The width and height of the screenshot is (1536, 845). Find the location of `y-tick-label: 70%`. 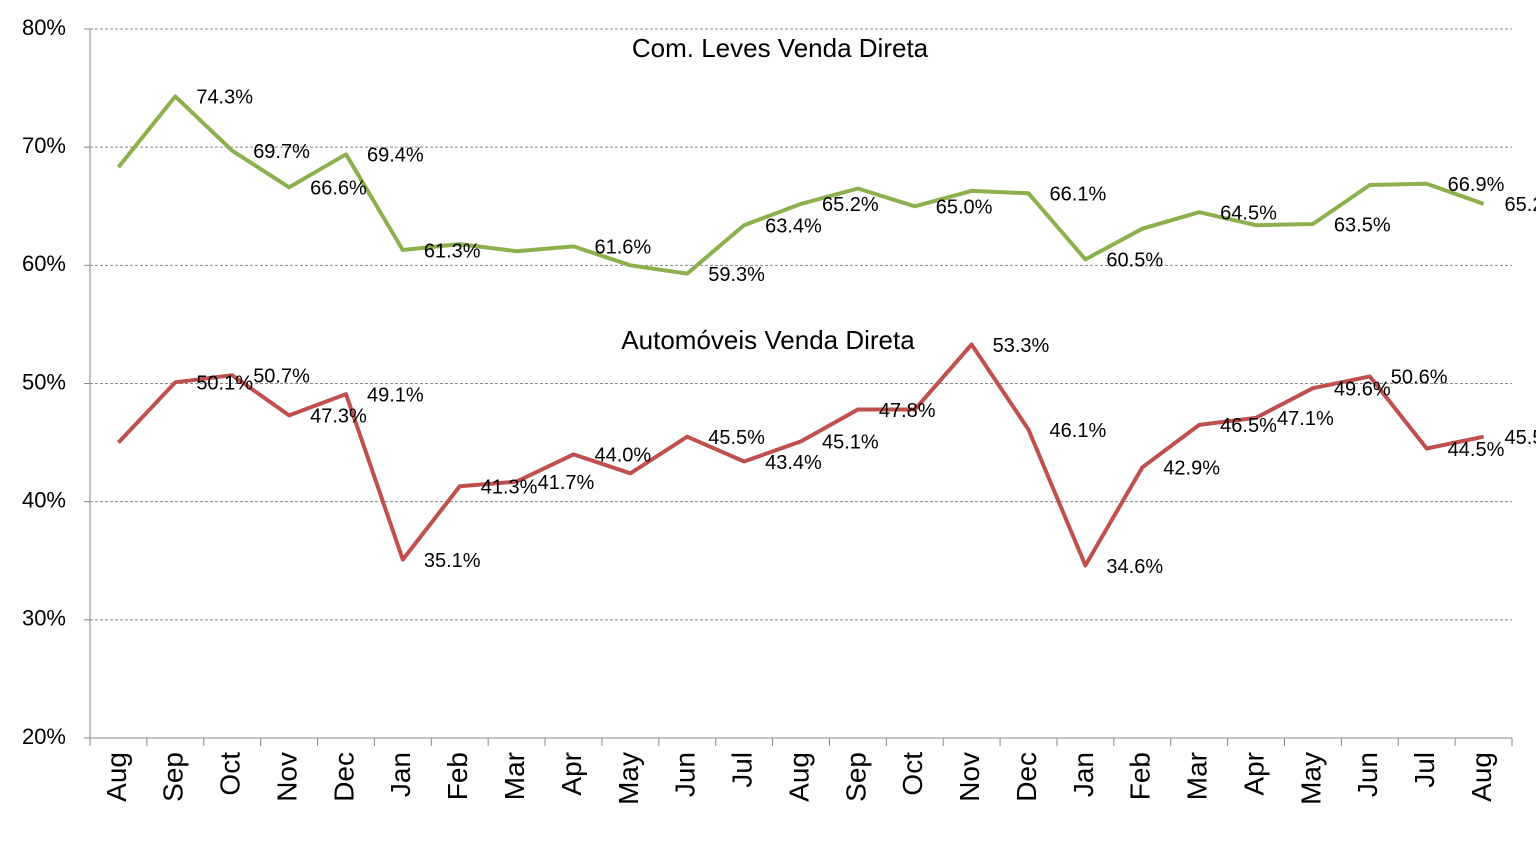

y-tick-label: 70% is located at coordinates (44, 145).